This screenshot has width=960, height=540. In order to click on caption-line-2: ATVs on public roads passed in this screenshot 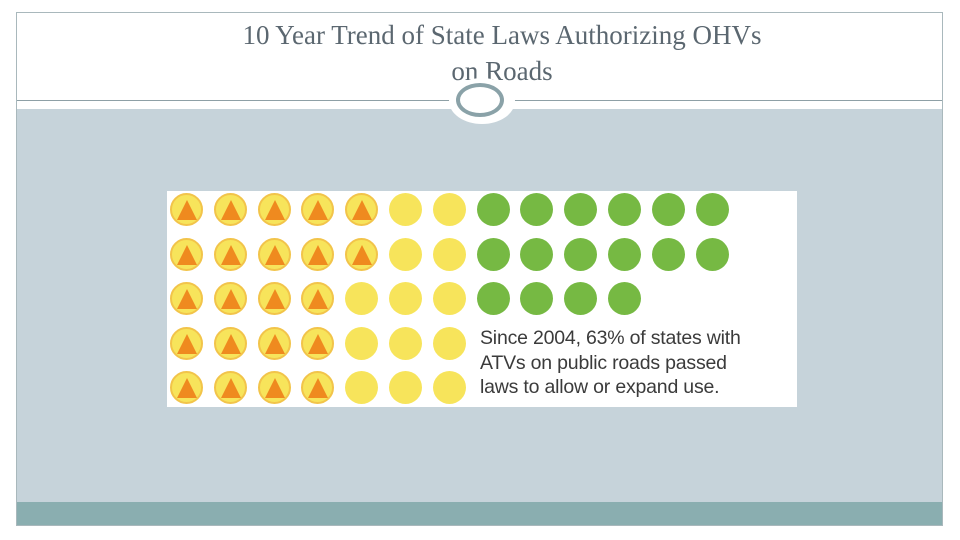, I will do `click(603, 362)`.